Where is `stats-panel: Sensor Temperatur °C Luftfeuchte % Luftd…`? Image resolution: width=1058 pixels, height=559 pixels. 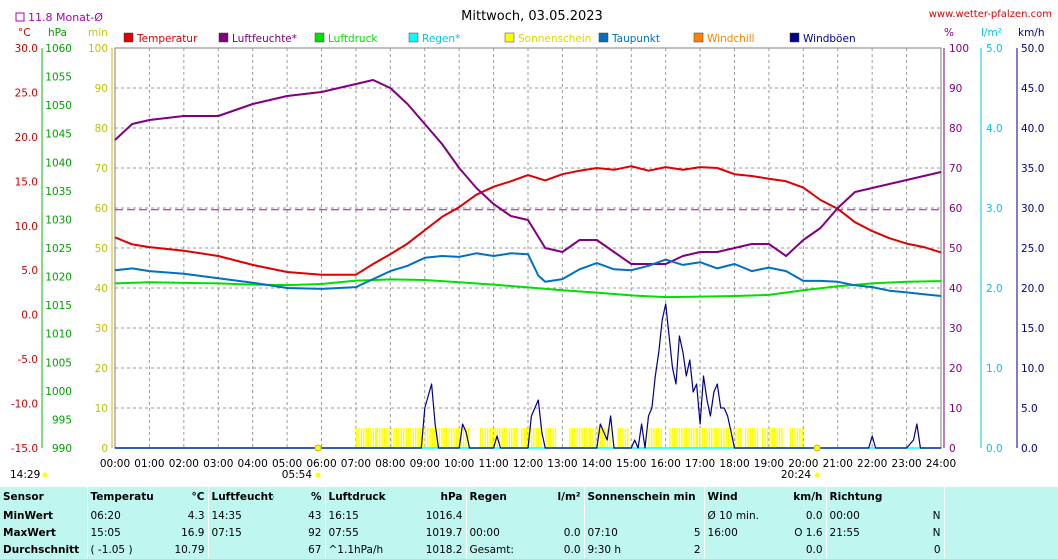 stats-panel: Sensor Temperatur °C Luftfeuchte % Luftd… is located at coordinates (529, 523).